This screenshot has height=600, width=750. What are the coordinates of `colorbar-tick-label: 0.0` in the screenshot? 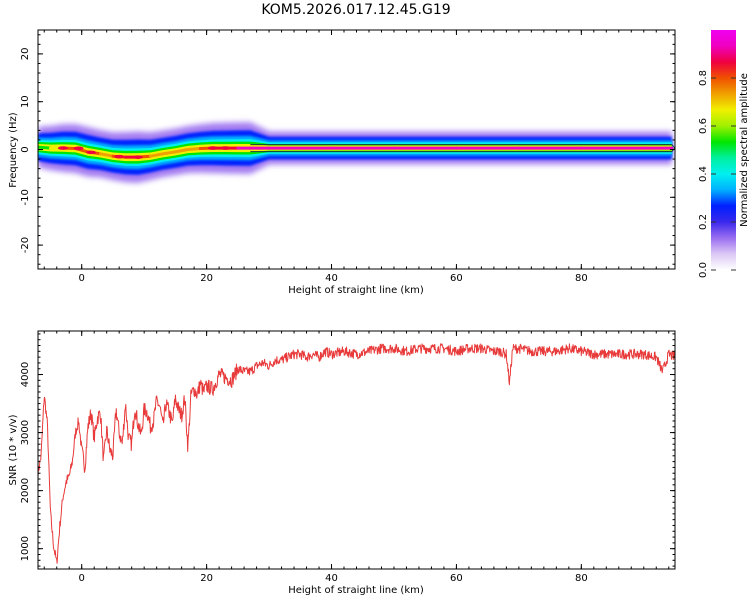 It's located at (703, 270).